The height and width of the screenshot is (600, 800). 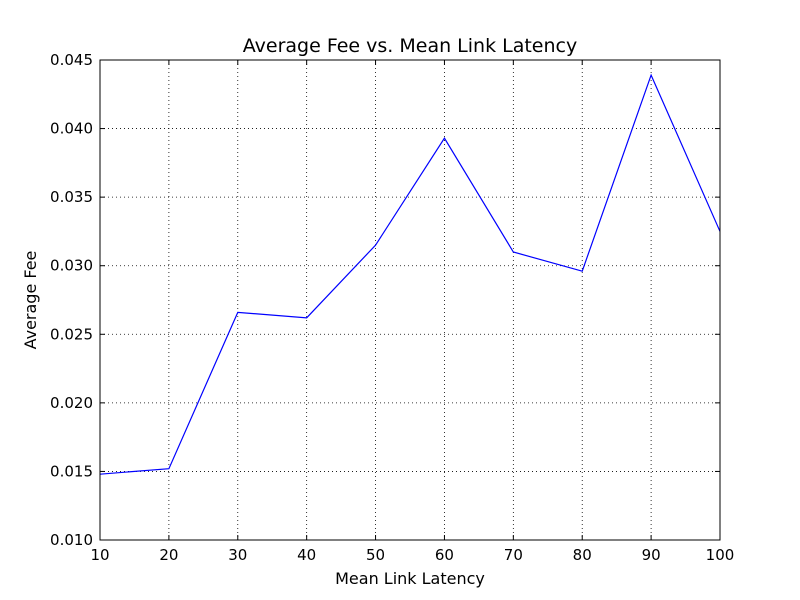 I want to click on x-tick-label: 90, so click(x=651, y=555).